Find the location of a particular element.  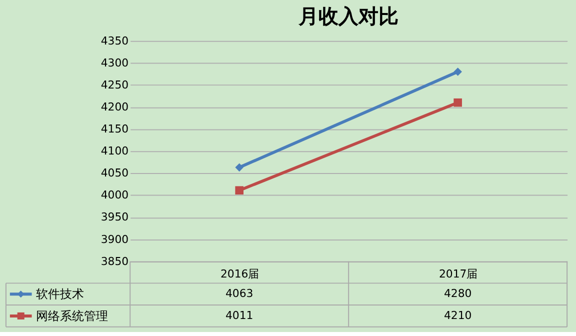

legend-label: 网络系统管理 is located at coordinates (72, 315).